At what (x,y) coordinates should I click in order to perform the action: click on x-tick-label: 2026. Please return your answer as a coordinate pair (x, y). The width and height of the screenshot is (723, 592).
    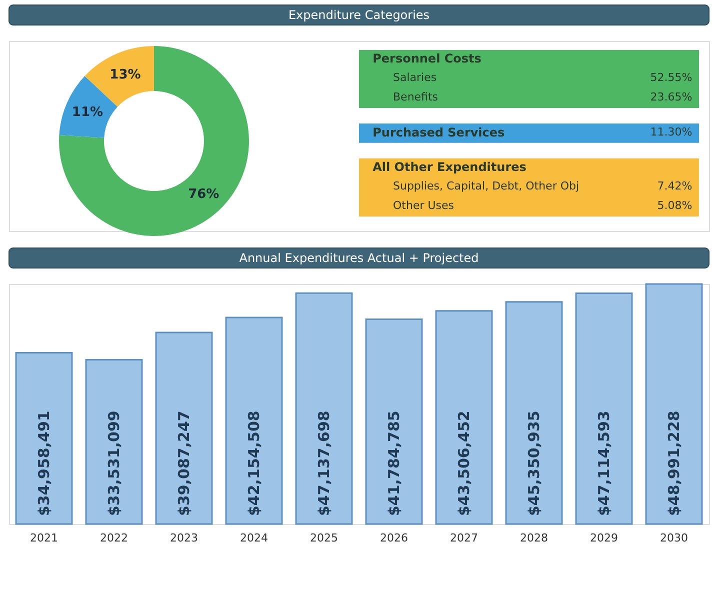
    Looking at the image, I should click on (394, 538).